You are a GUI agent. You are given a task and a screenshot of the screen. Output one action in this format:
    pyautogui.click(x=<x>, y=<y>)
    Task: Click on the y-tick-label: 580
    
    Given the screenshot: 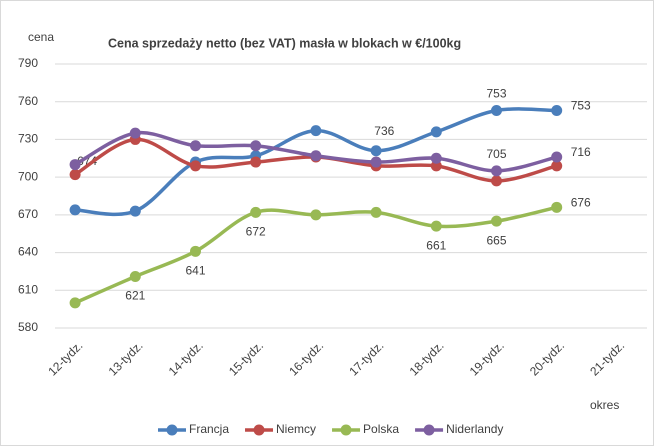 What is the action you would take?
    pyautogui.click(x=28, y=327)
    